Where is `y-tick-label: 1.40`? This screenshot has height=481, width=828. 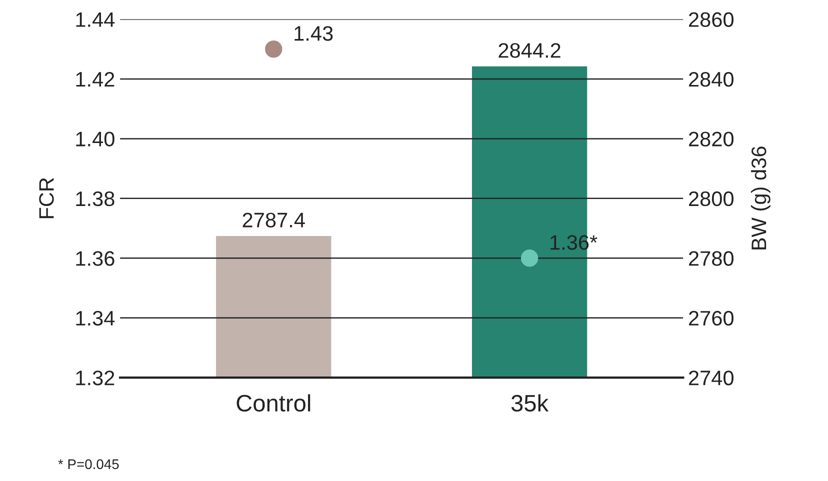
y-tick-label: 1.40 is located at coordinates (95, 139).